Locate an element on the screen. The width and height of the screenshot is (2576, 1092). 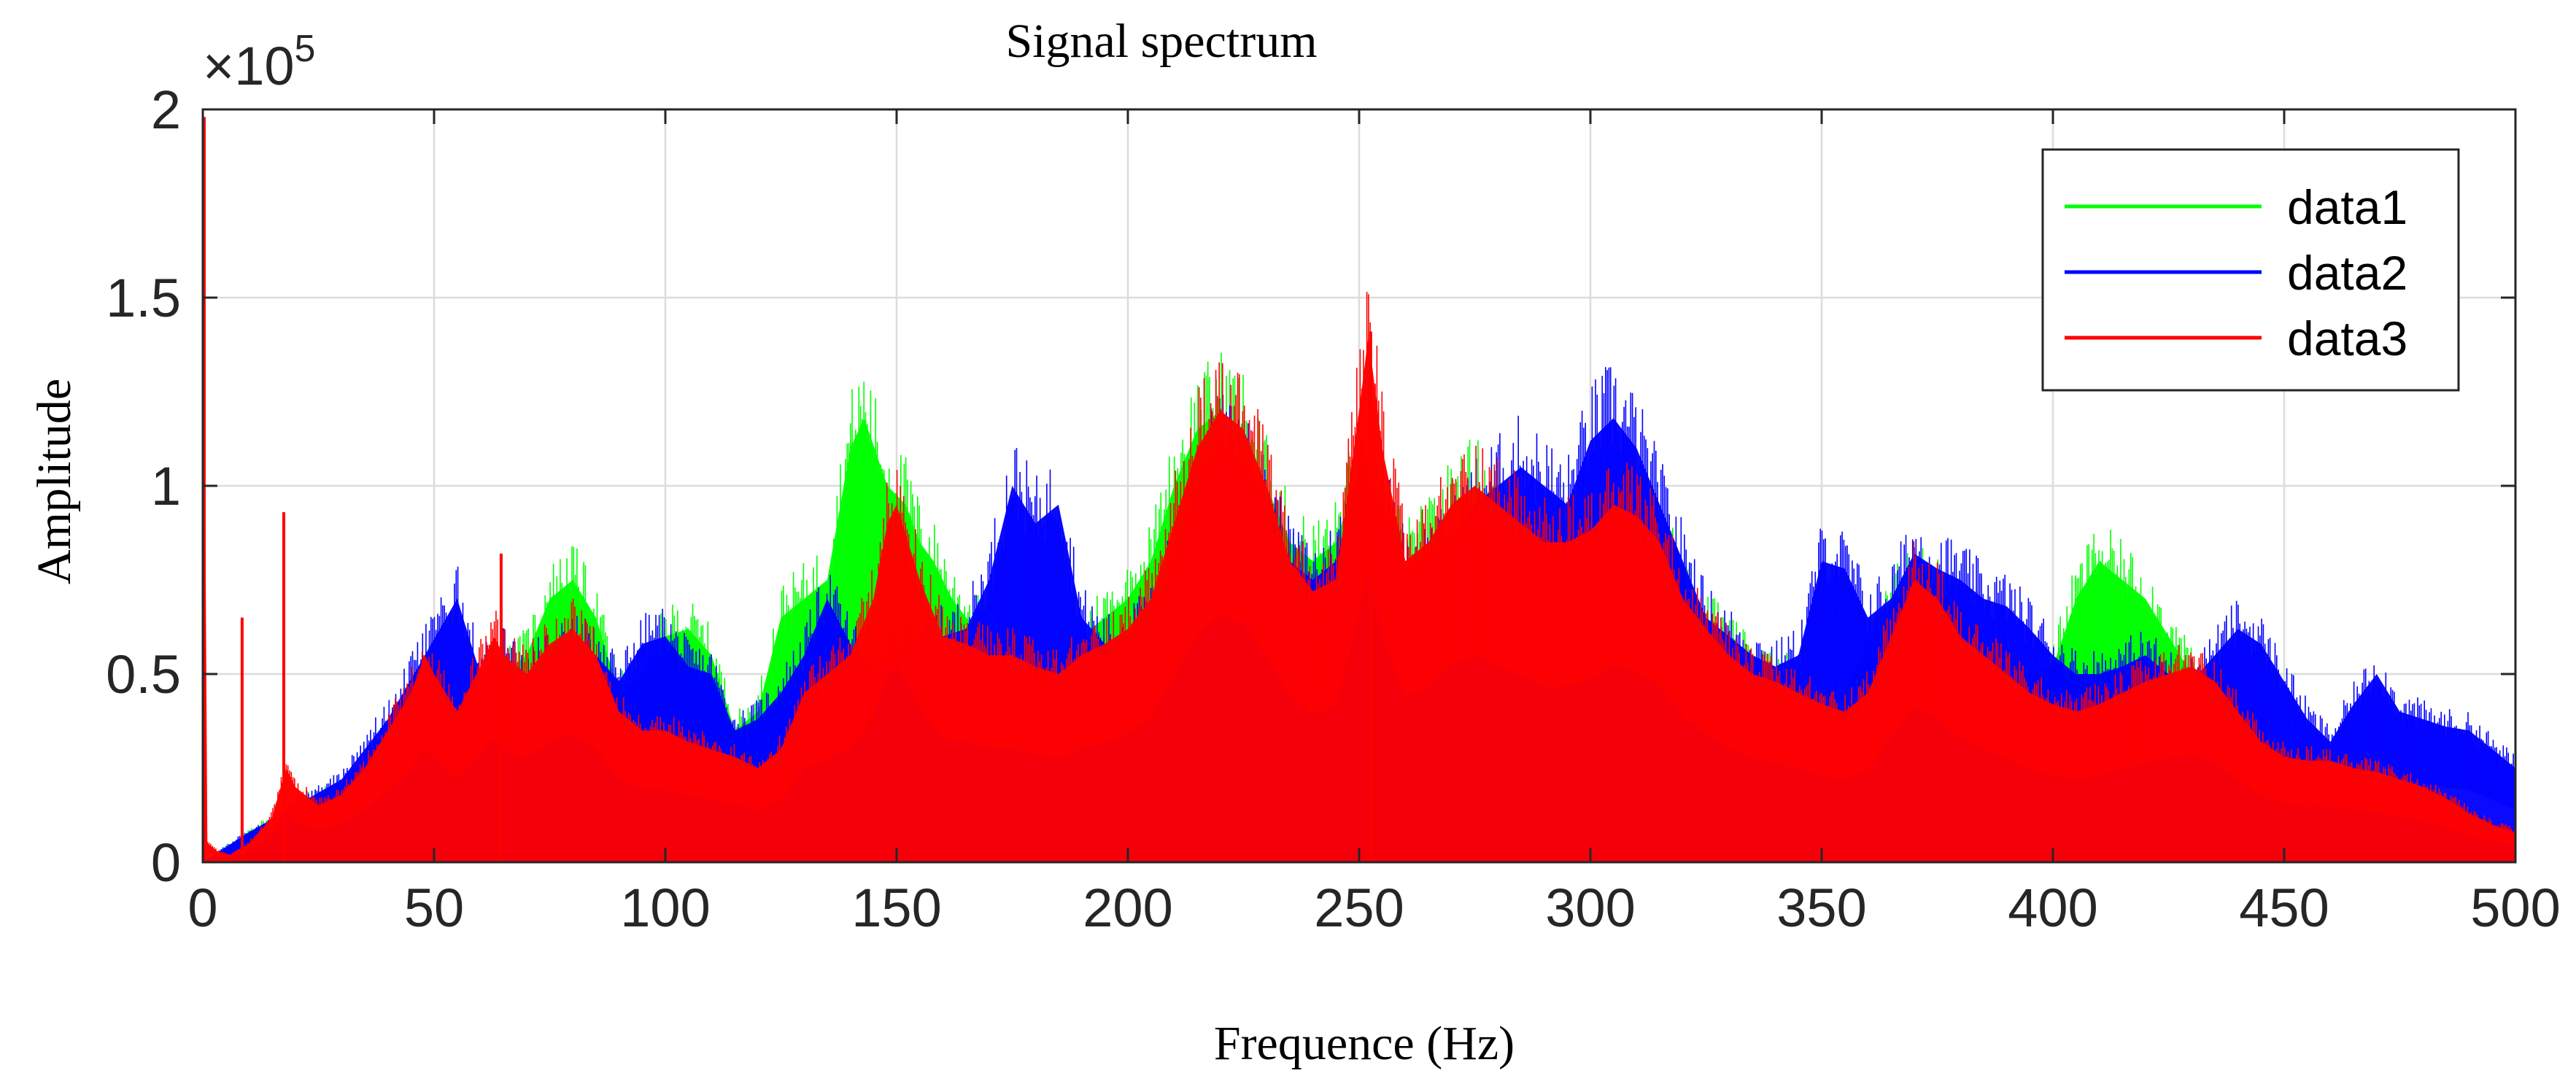
x-tick-label: 100 is located at coordinates (665, 908).